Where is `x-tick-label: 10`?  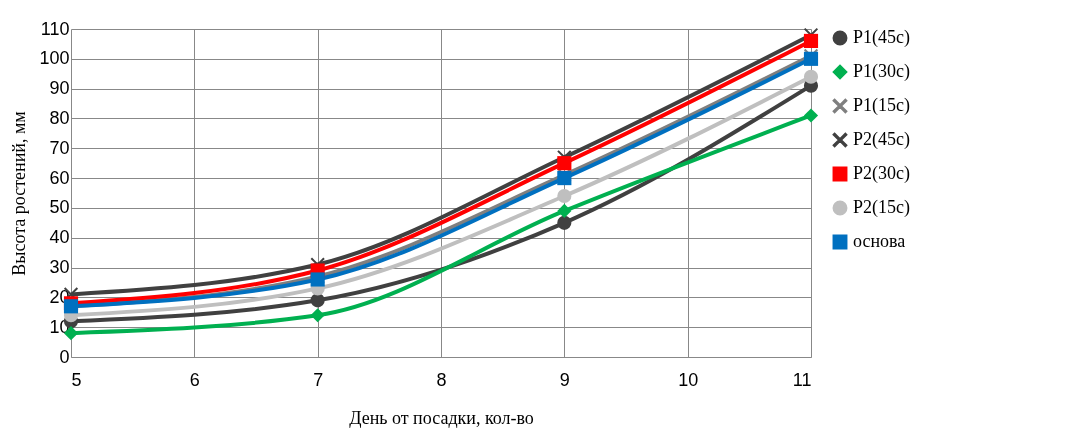
x-tick-label: 10 is located at coordinates (688, 379).